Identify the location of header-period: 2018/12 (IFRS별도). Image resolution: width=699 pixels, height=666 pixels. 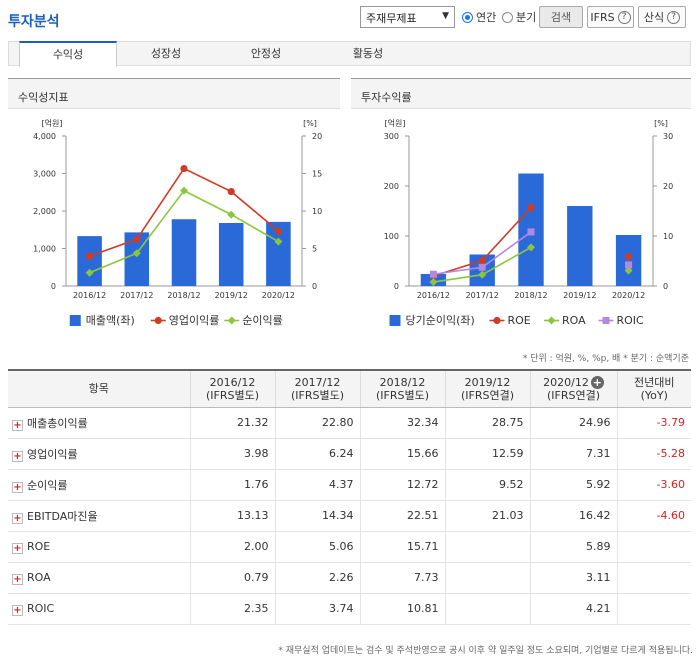
(402, 389).